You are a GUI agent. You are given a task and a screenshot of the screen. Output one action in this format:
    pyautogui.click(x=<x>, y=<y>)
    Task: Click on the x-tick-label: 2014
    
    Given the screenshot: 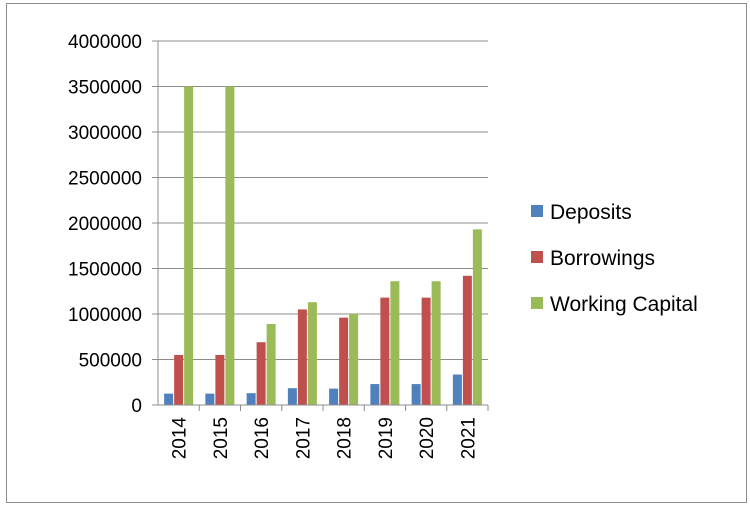 What is the action you would take?
    pyautogui.click(x=180, y=438)
    